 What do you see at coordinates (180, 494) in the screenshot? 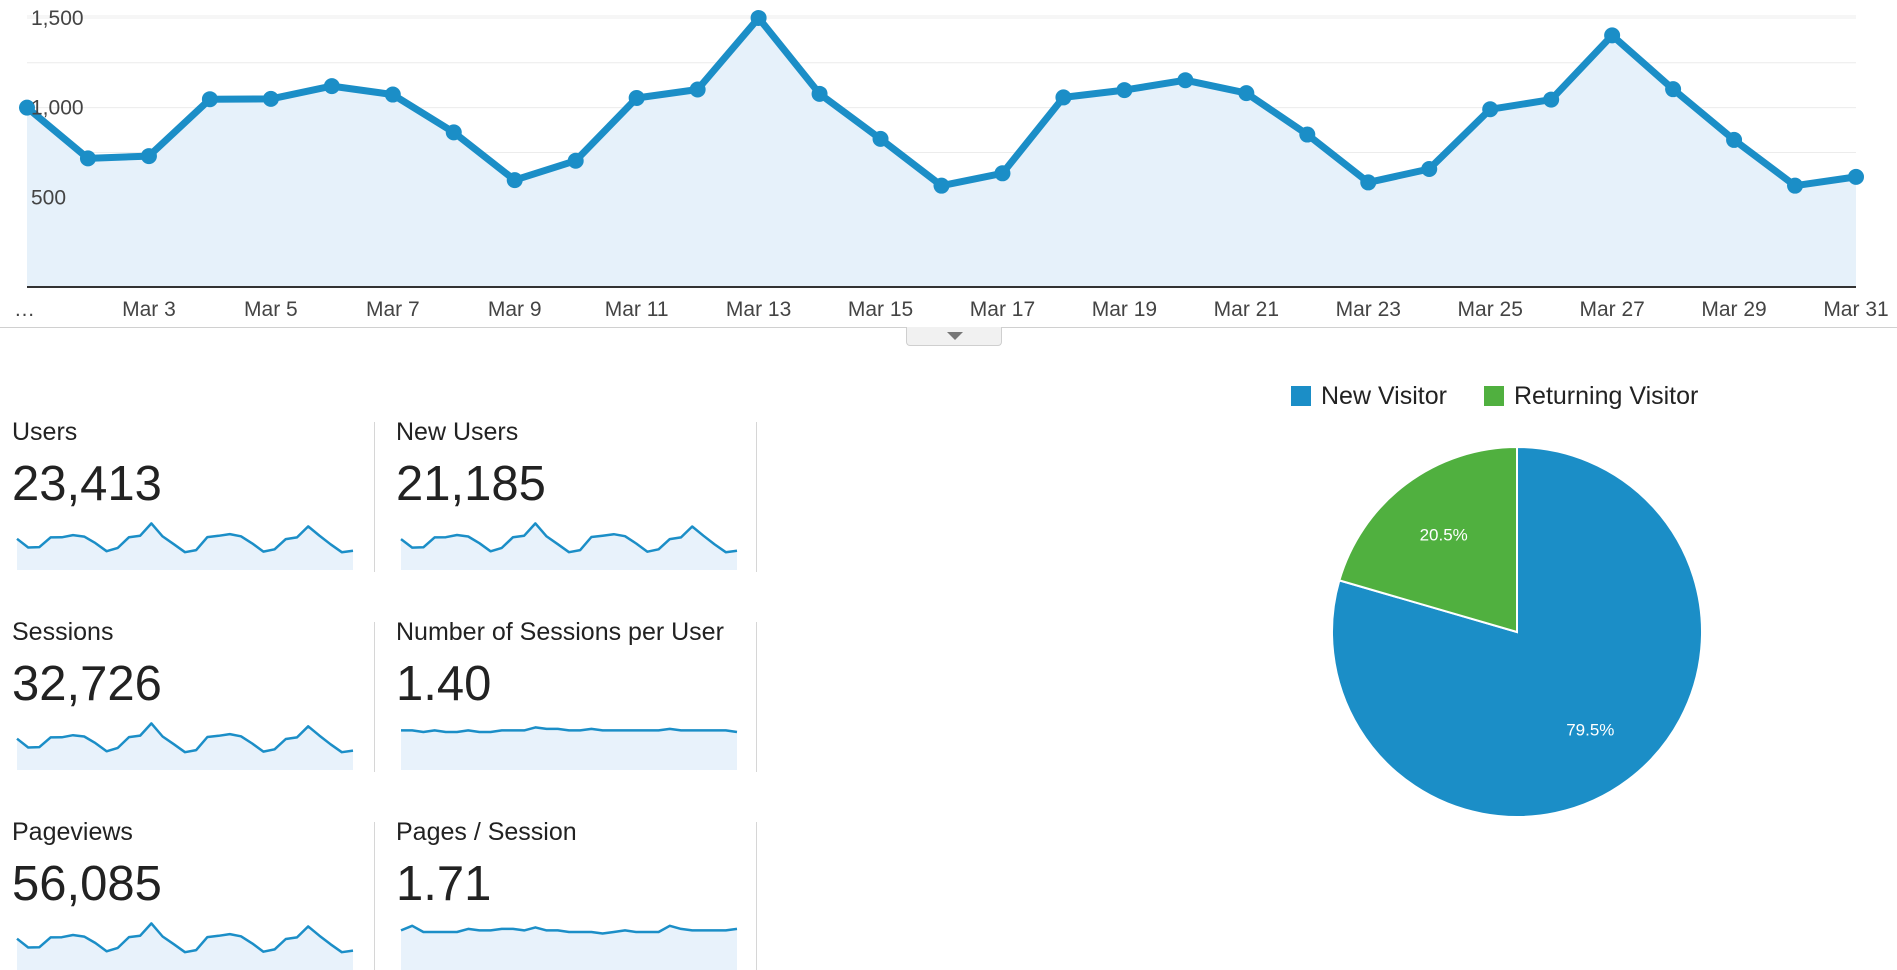
I see `metric-users: Users 23,413` at bounding box center [180, 494].